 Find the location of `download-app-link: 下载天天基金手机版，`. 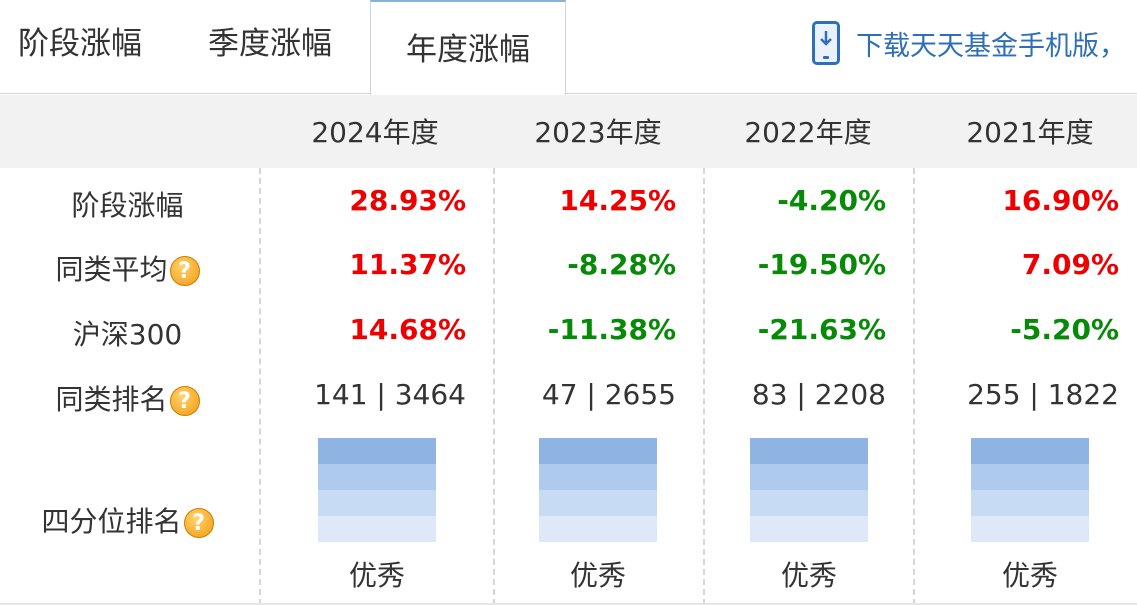

download-app-link: 下载天天基金手机版， is located at coordinates (969, 43).